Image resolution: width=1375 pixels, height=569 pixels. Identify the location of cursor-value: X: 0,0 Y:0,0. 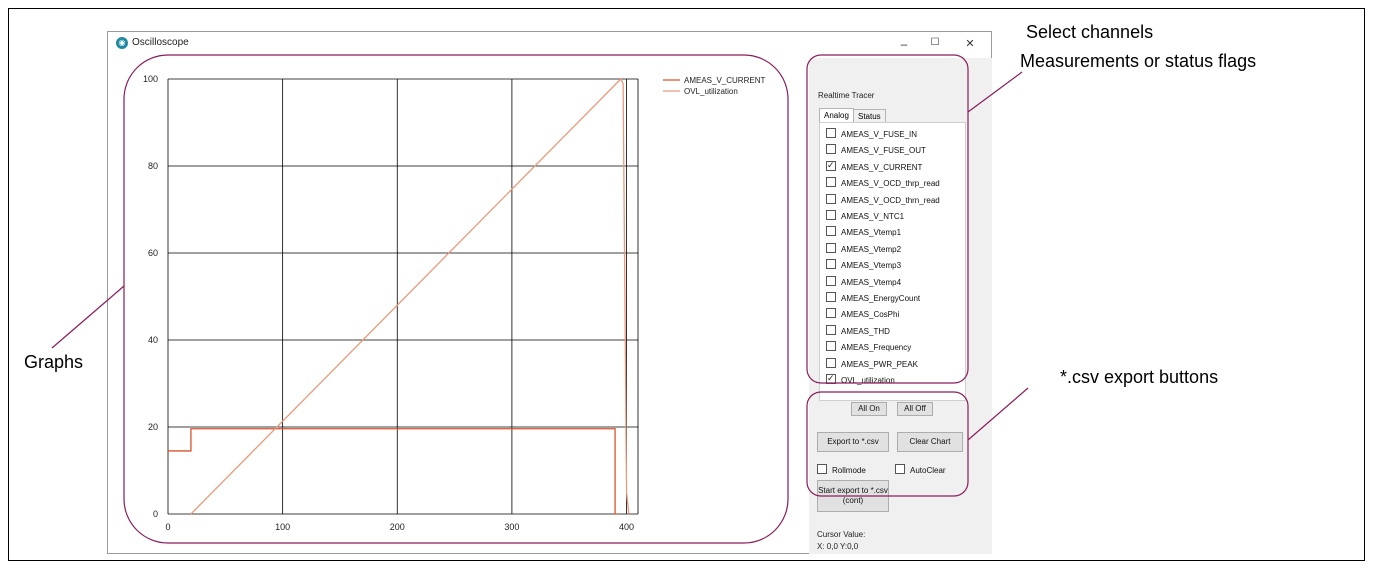
(838, 546).